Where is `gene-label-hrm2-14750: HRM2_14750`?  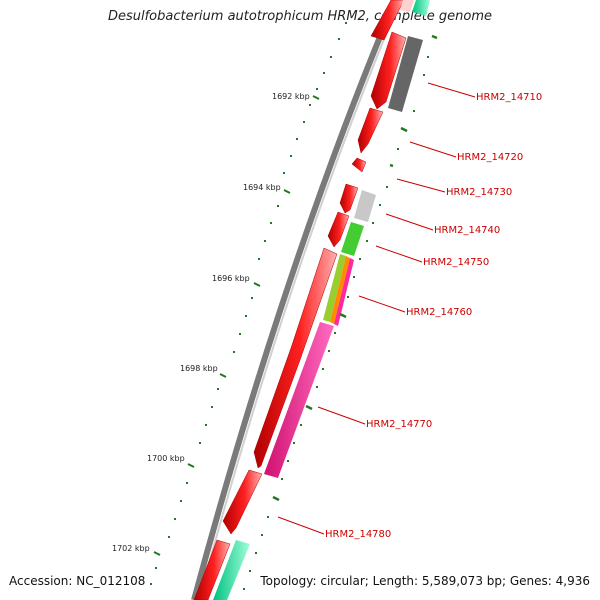
gene-label-hrm2-14750: HRM2_14750 is located at coordinates (456, 262).